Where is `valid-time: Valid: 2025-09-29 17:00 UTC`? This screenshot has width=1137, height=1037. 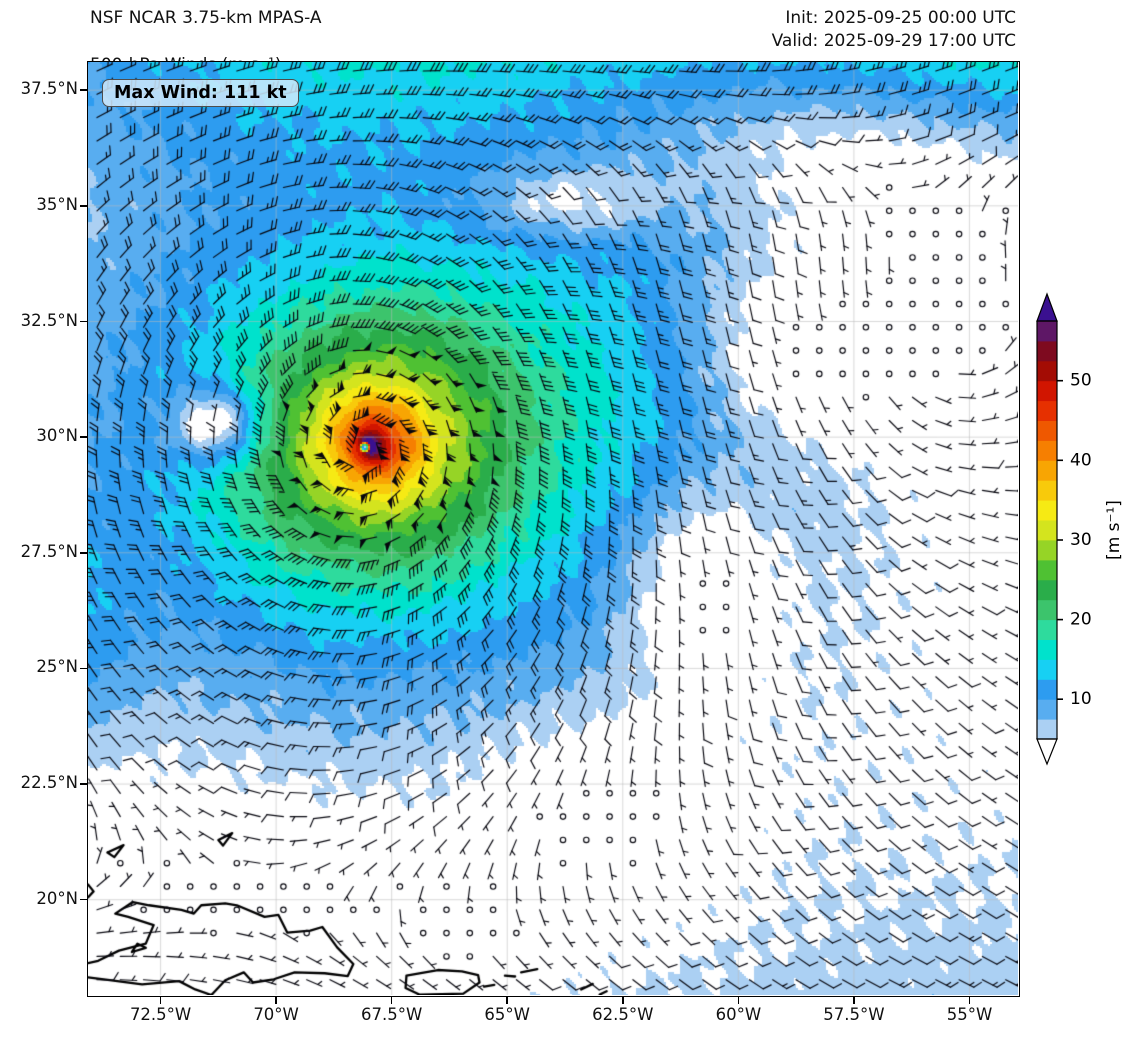 valid-time: Valid: 2025-09-29 17:00 UTC is located at coordinates (893, 41).